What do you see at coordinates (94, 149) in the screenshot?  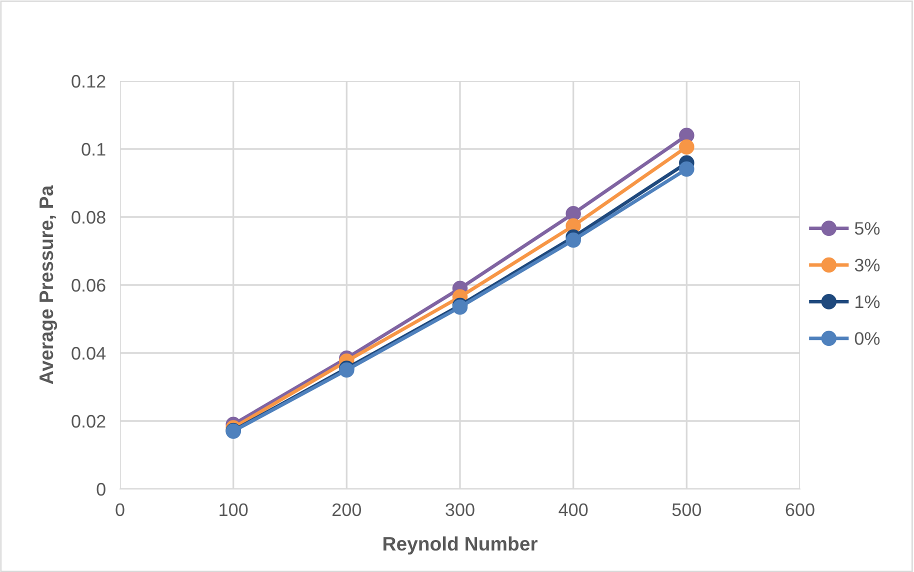 I see `y-tick-label: 0.1` at bounding box center [94, 149].